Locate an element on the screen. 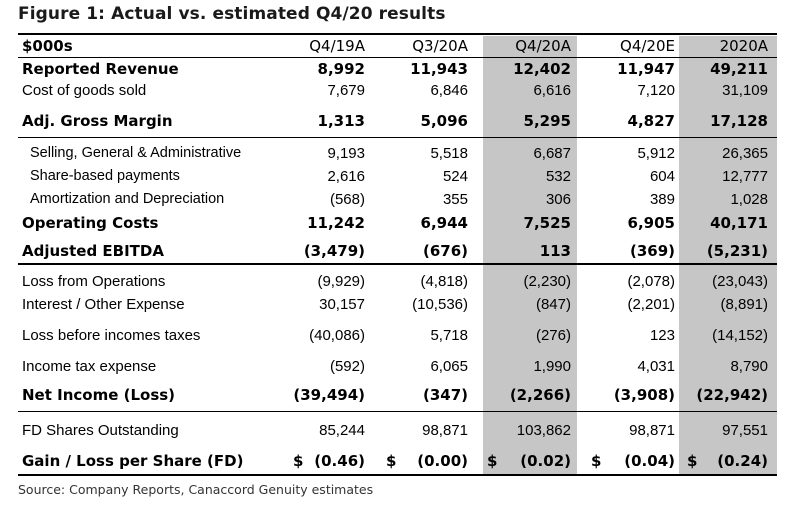 The height and width of the screenshot is (512, 792). row-label: Gain / Loss per Share (FD) is located at coordinates (133, 461).